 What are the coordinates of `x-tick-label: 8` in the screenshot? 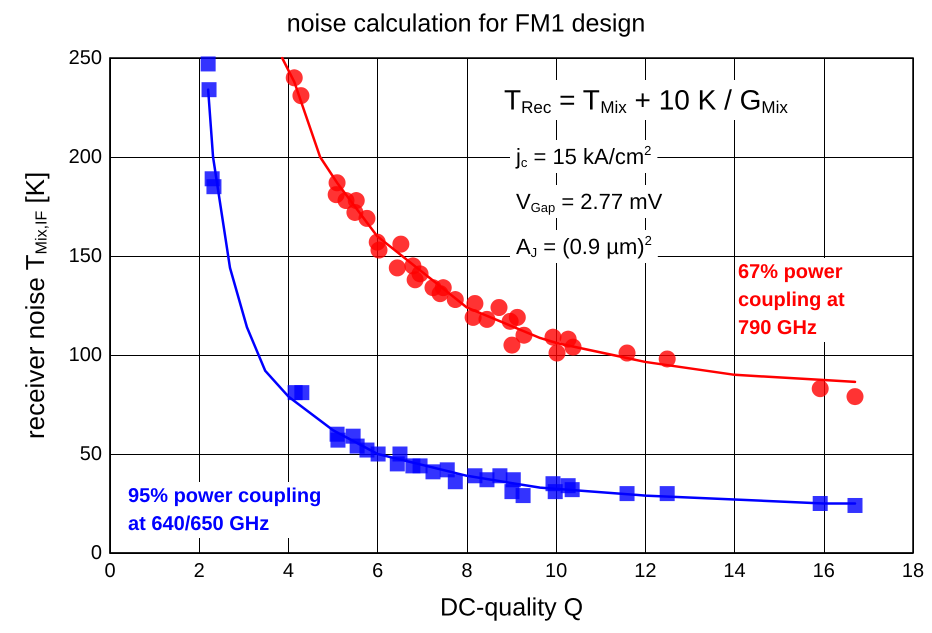 It's located at (466, 571).